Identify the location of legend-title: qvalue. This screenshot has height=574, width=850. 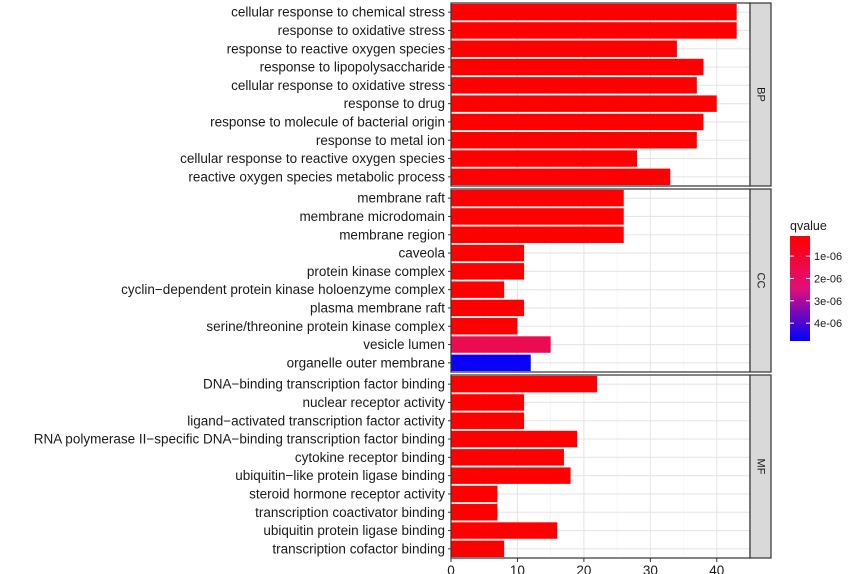
(808, 226).